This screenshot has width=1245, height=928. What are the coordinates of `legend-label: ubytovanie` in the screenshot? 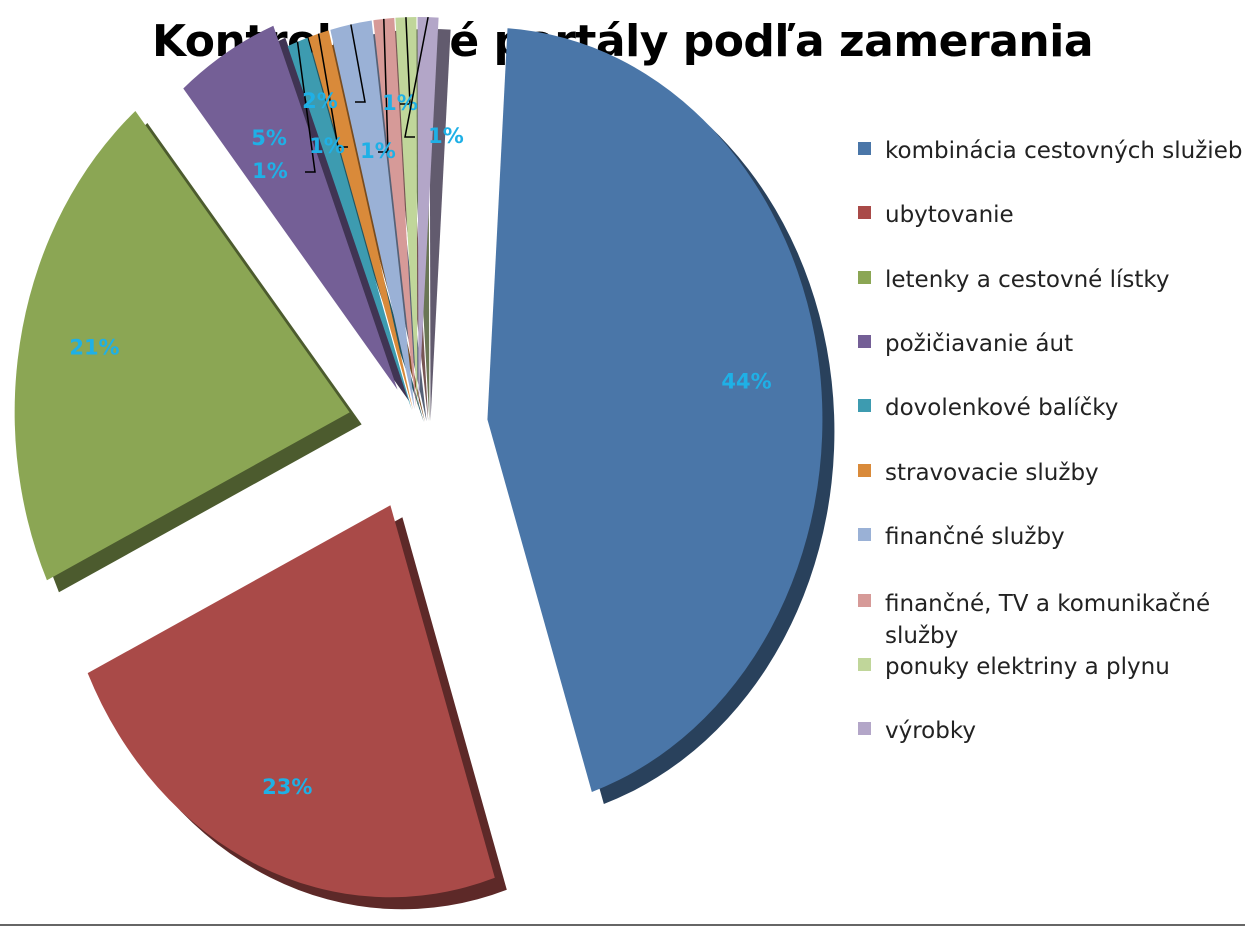 It's located at (949, 215).